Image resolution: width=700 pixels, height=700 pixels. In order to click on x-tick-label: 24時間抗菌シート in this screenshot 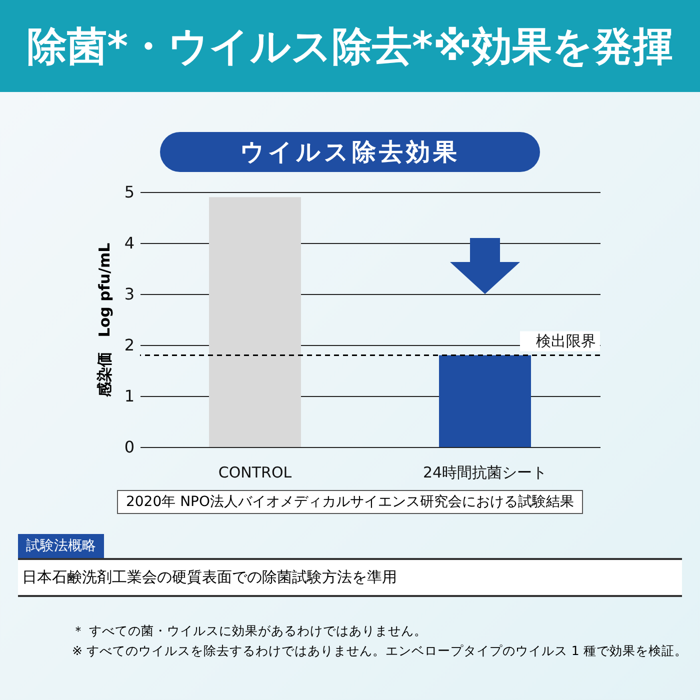, I will do `click(485, 473)`.